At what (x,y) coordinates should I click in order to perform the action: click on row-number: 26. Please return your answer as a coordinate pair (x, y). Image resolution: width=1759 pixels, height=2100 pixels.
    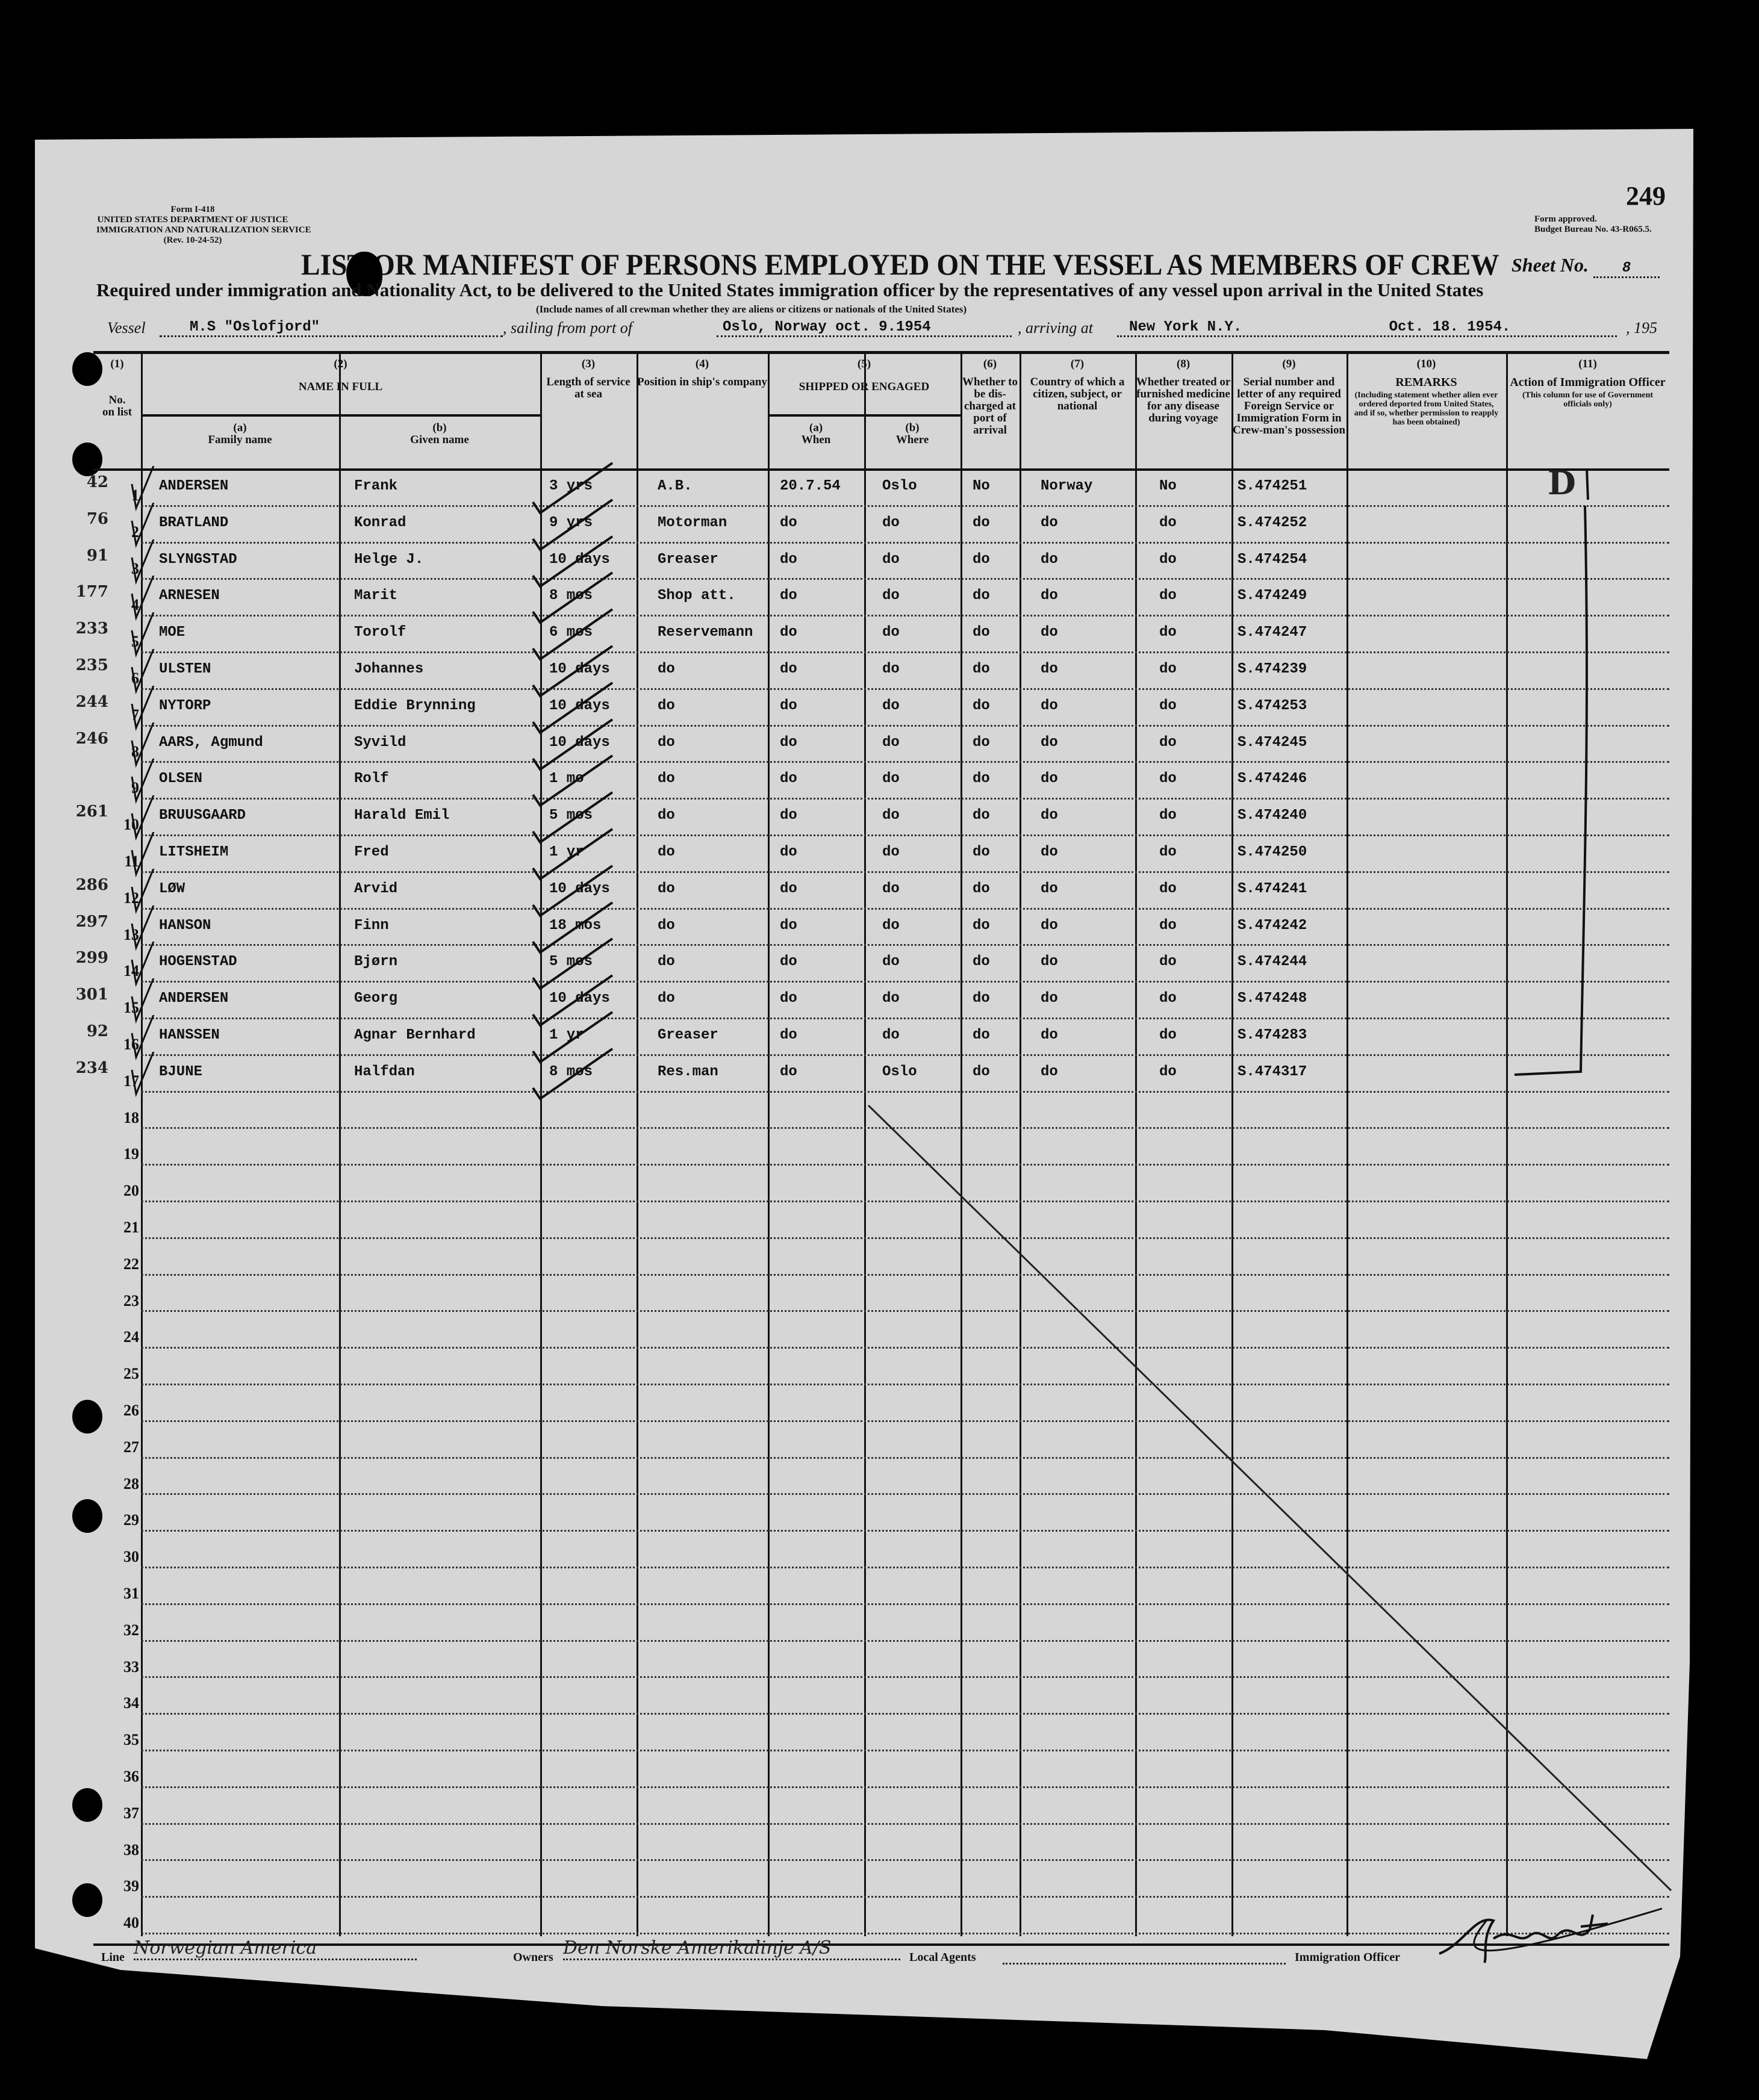
    Looking at the image, I should click on (131, 1411).